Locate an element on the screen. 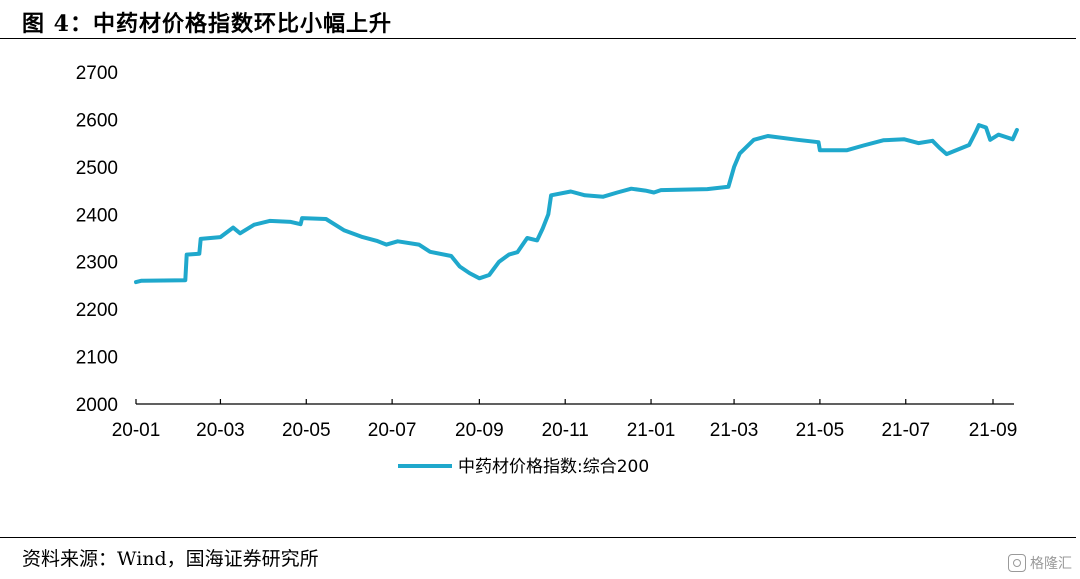  x-tick-label: 20-07 is located at coordinates (392, 430).